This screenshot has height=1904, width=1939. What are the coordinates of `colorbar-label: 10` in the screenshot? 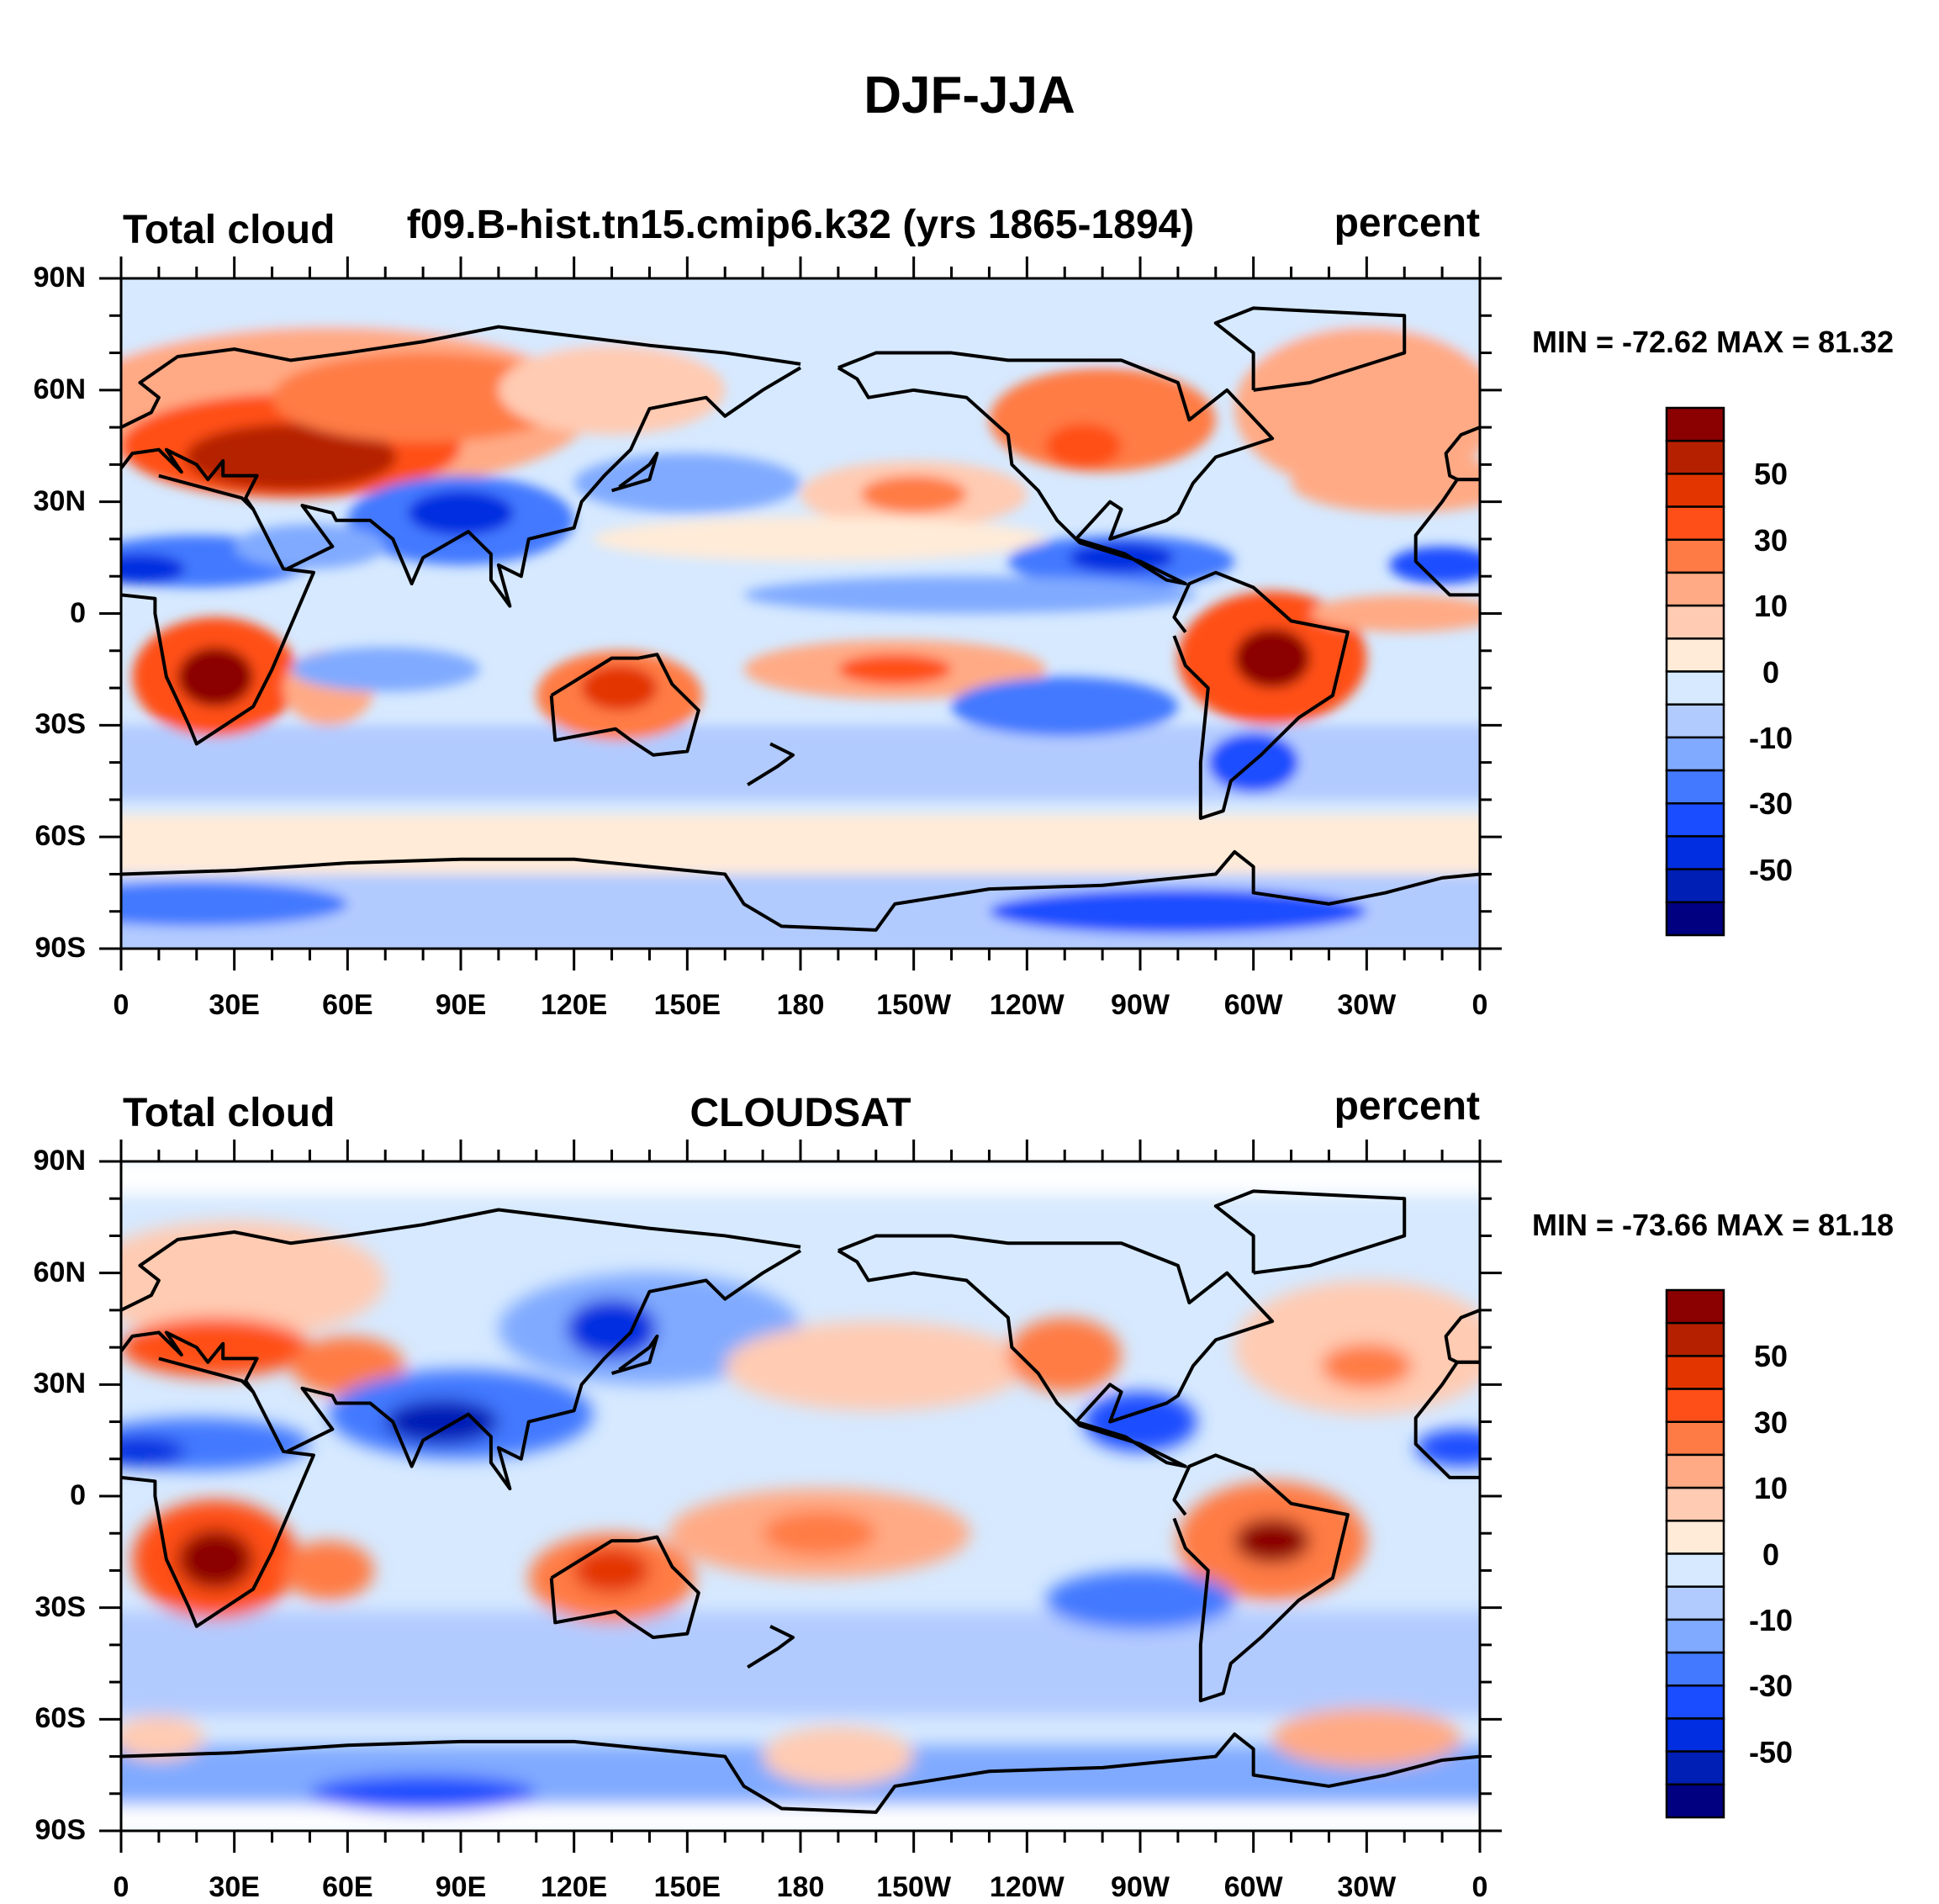 It's located at (1770, 1488).